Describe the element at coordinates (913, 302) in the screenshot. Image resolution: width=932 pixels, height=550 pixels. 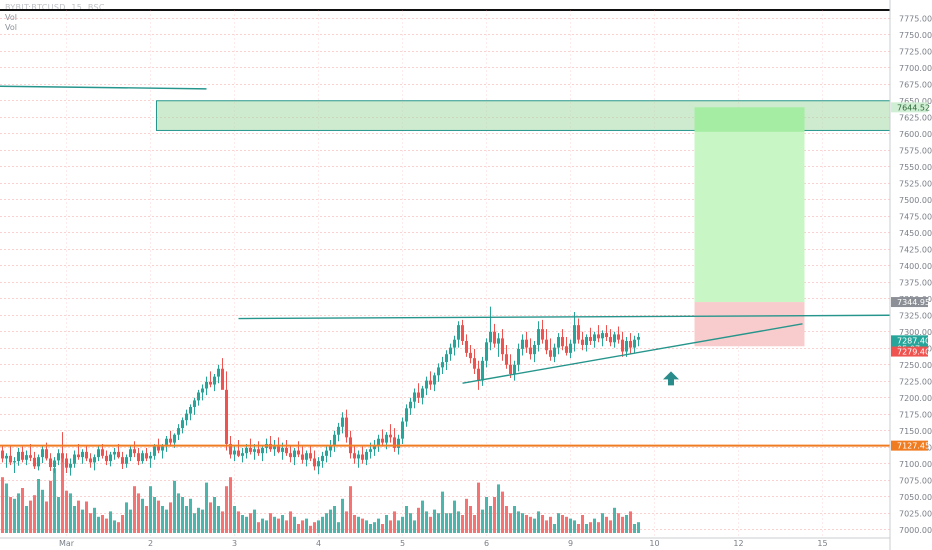
I see `price-tag-label: 7344.95` at that location.